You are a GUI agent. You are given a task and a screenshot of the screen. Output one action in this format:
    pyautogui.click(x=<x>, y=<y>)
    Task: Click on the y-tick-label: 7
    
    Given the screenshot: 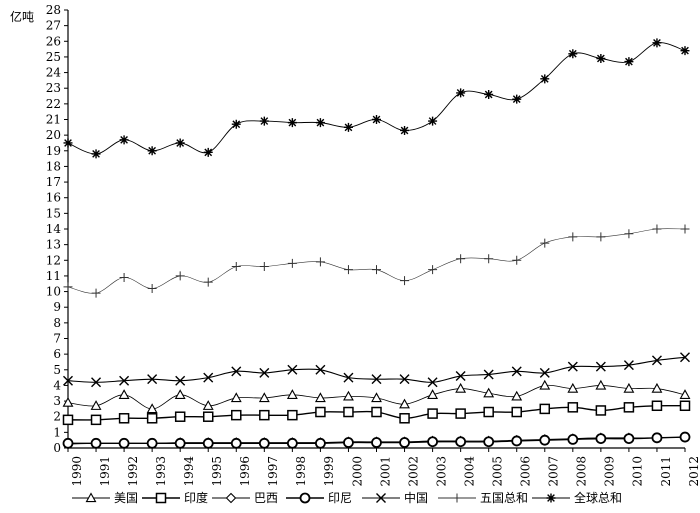 What is the action you would take?
    pyautogui.click(x=57, y=339)
    